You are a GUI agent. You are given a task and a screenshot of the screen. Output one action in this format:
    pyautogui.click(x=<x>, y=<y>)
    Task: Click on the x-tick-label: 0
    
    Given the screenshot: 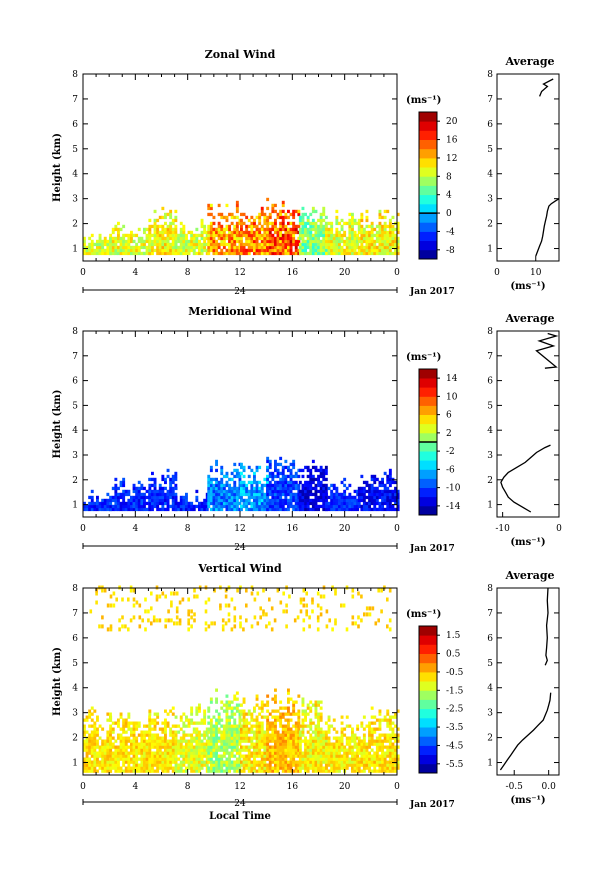 What is the action you would take?
    pyautogui.click(x=83, y=529)
    